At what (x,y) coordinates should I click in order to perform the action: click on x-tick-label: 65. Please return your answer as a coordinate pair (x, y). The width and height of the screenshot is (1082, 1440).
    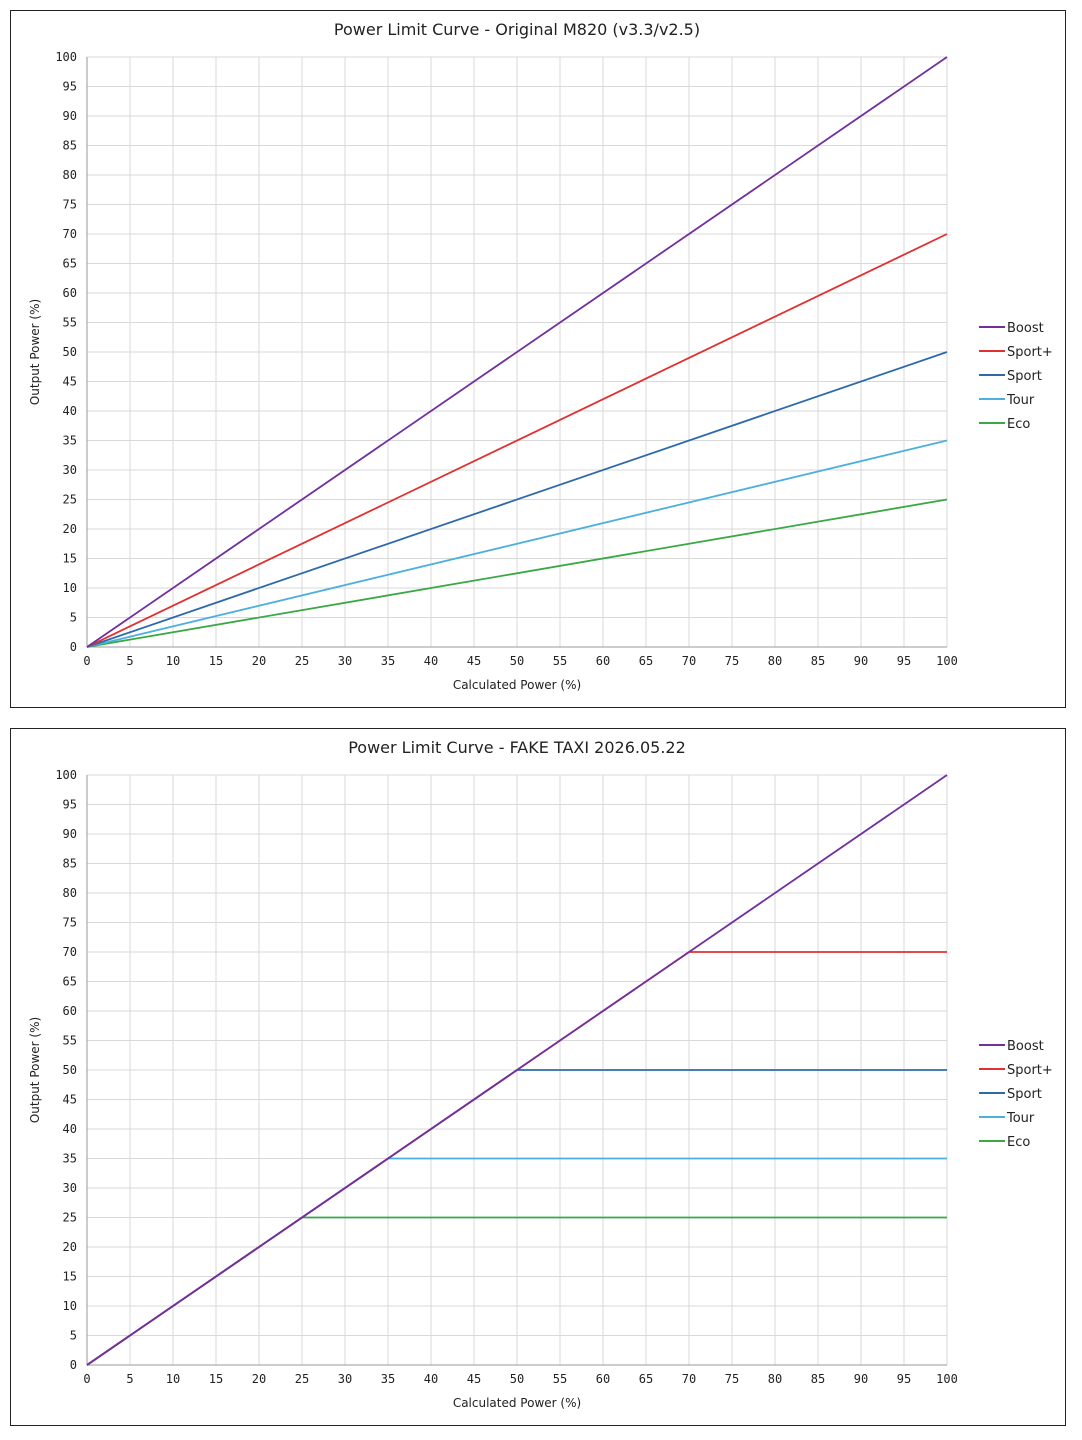
    Looking at the image, I should click on (646, 661).